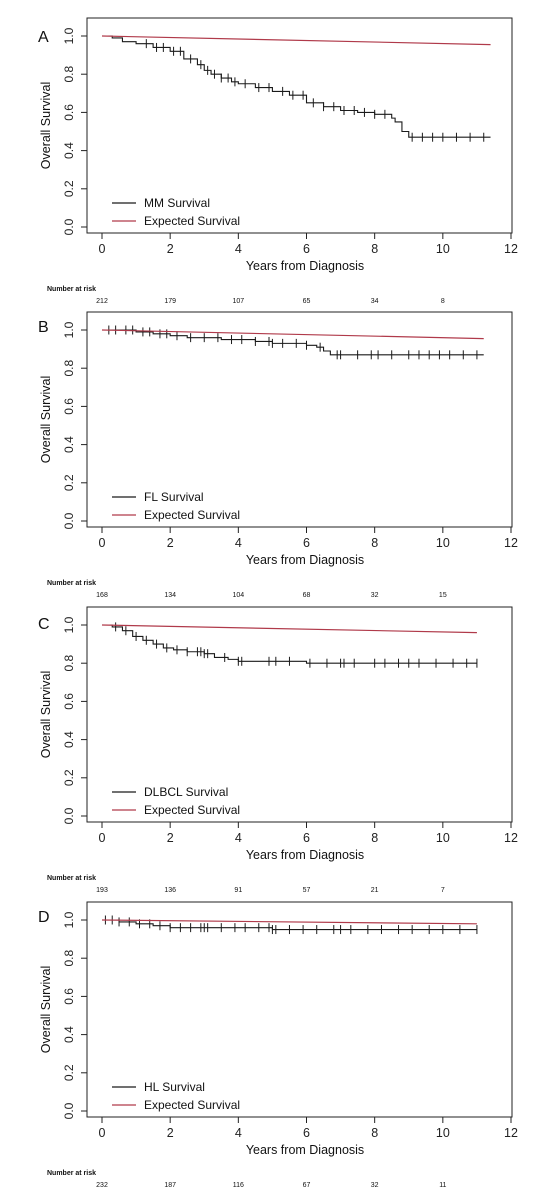 The width and height of the screenshot is (534, 1200). I want to click on risk-count: 104, so click(238, 595).